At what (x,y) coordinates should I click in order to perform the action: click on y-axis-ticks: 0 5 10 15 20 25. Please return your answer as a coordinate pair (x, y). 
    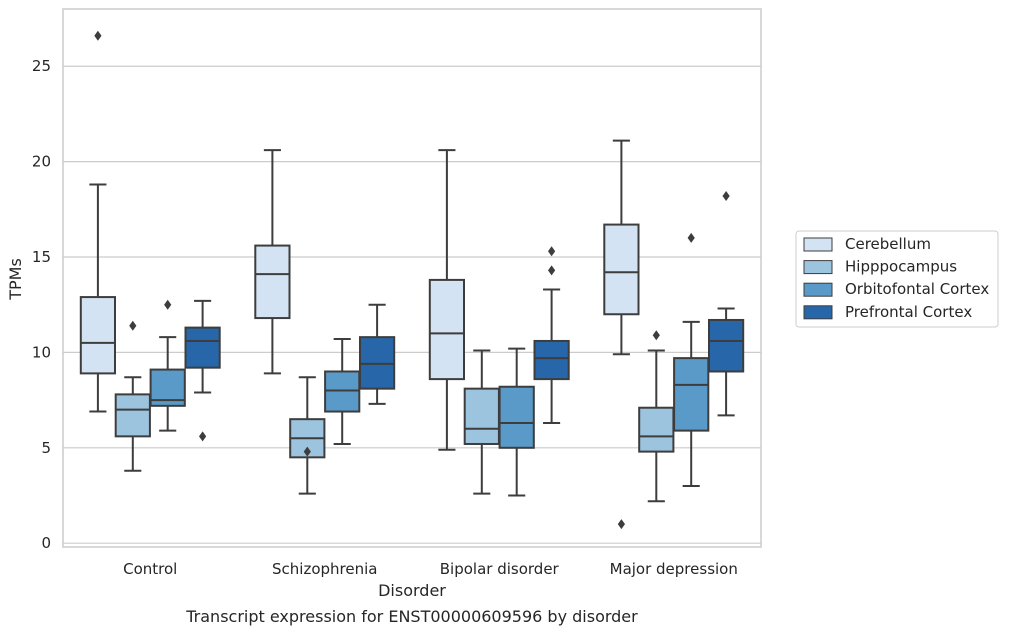
    Looking at the image, I should click on (41, 304).